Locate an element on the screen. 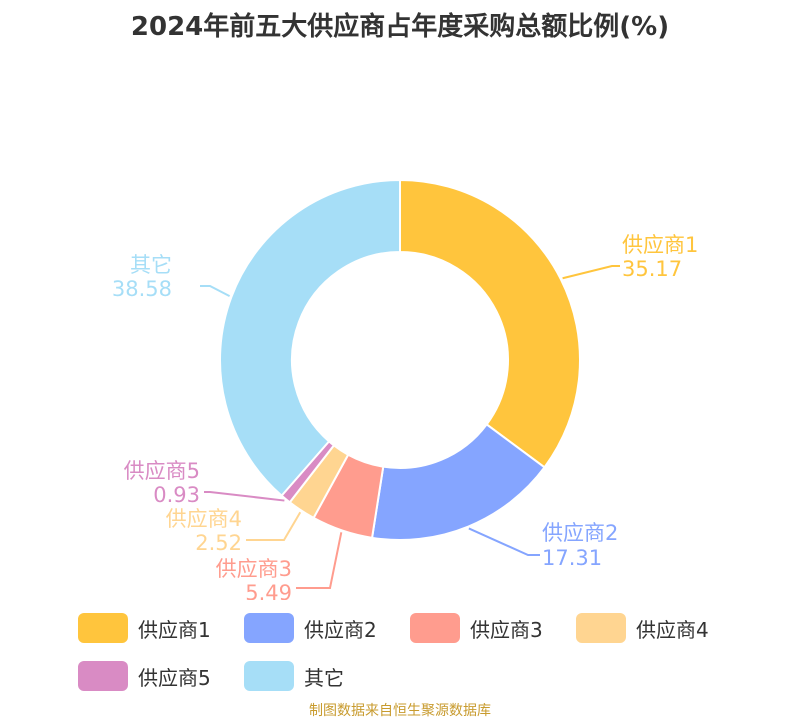 Image resolution: width=800 pixels, height=720 pixels. legend-label: 供应商5 is located at coordinates (174, 677).